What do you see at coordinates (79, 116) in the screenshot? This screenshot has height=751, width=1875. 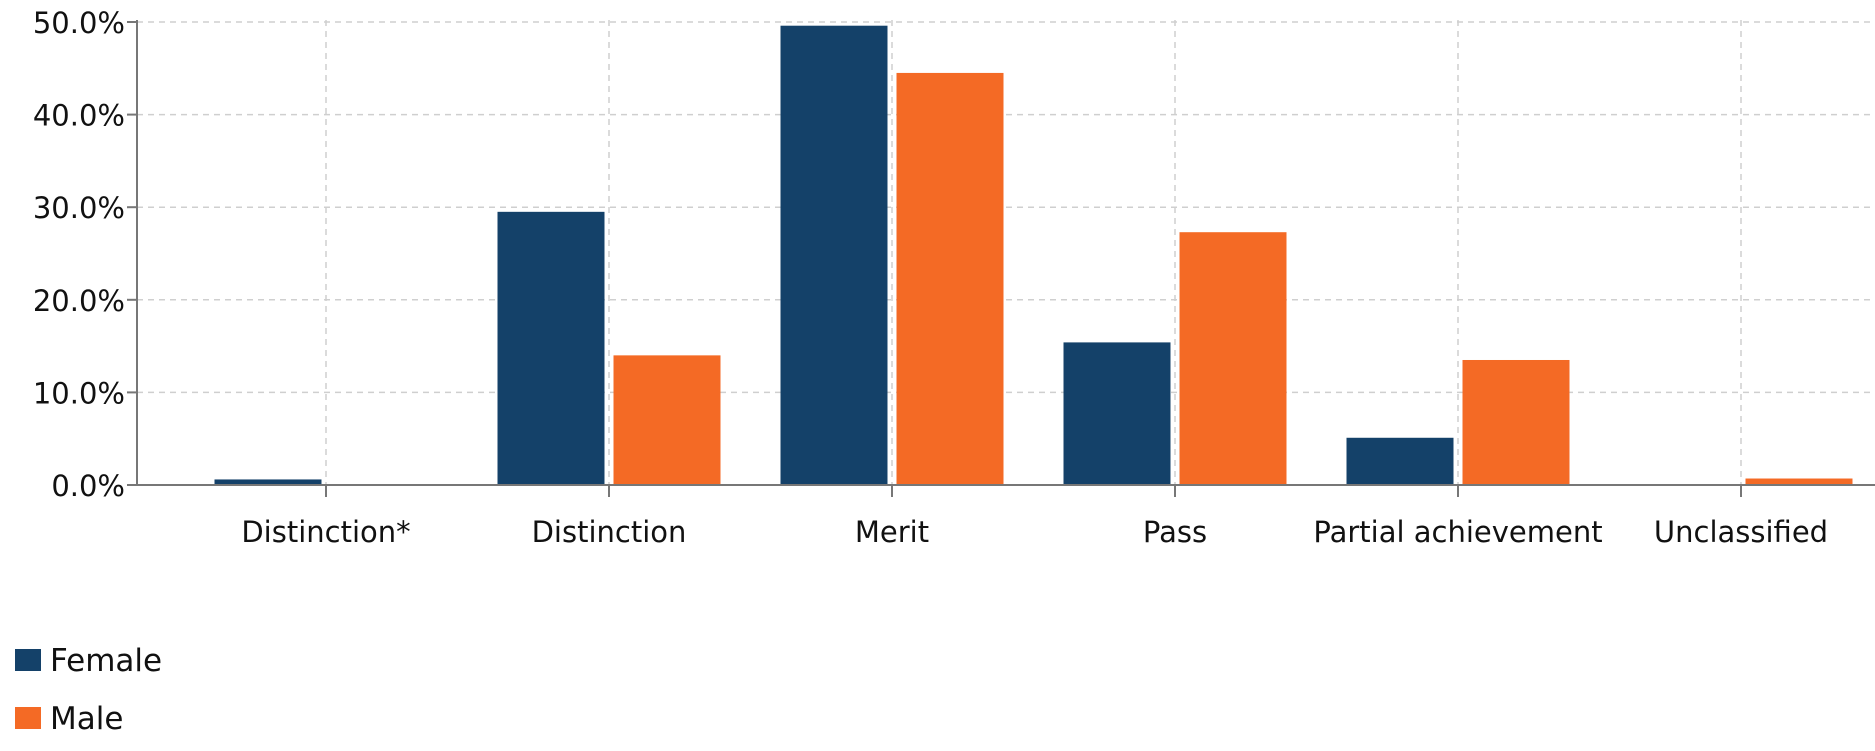 I see `y-tick-label: 40.0%` at bounding box center [79, 116].